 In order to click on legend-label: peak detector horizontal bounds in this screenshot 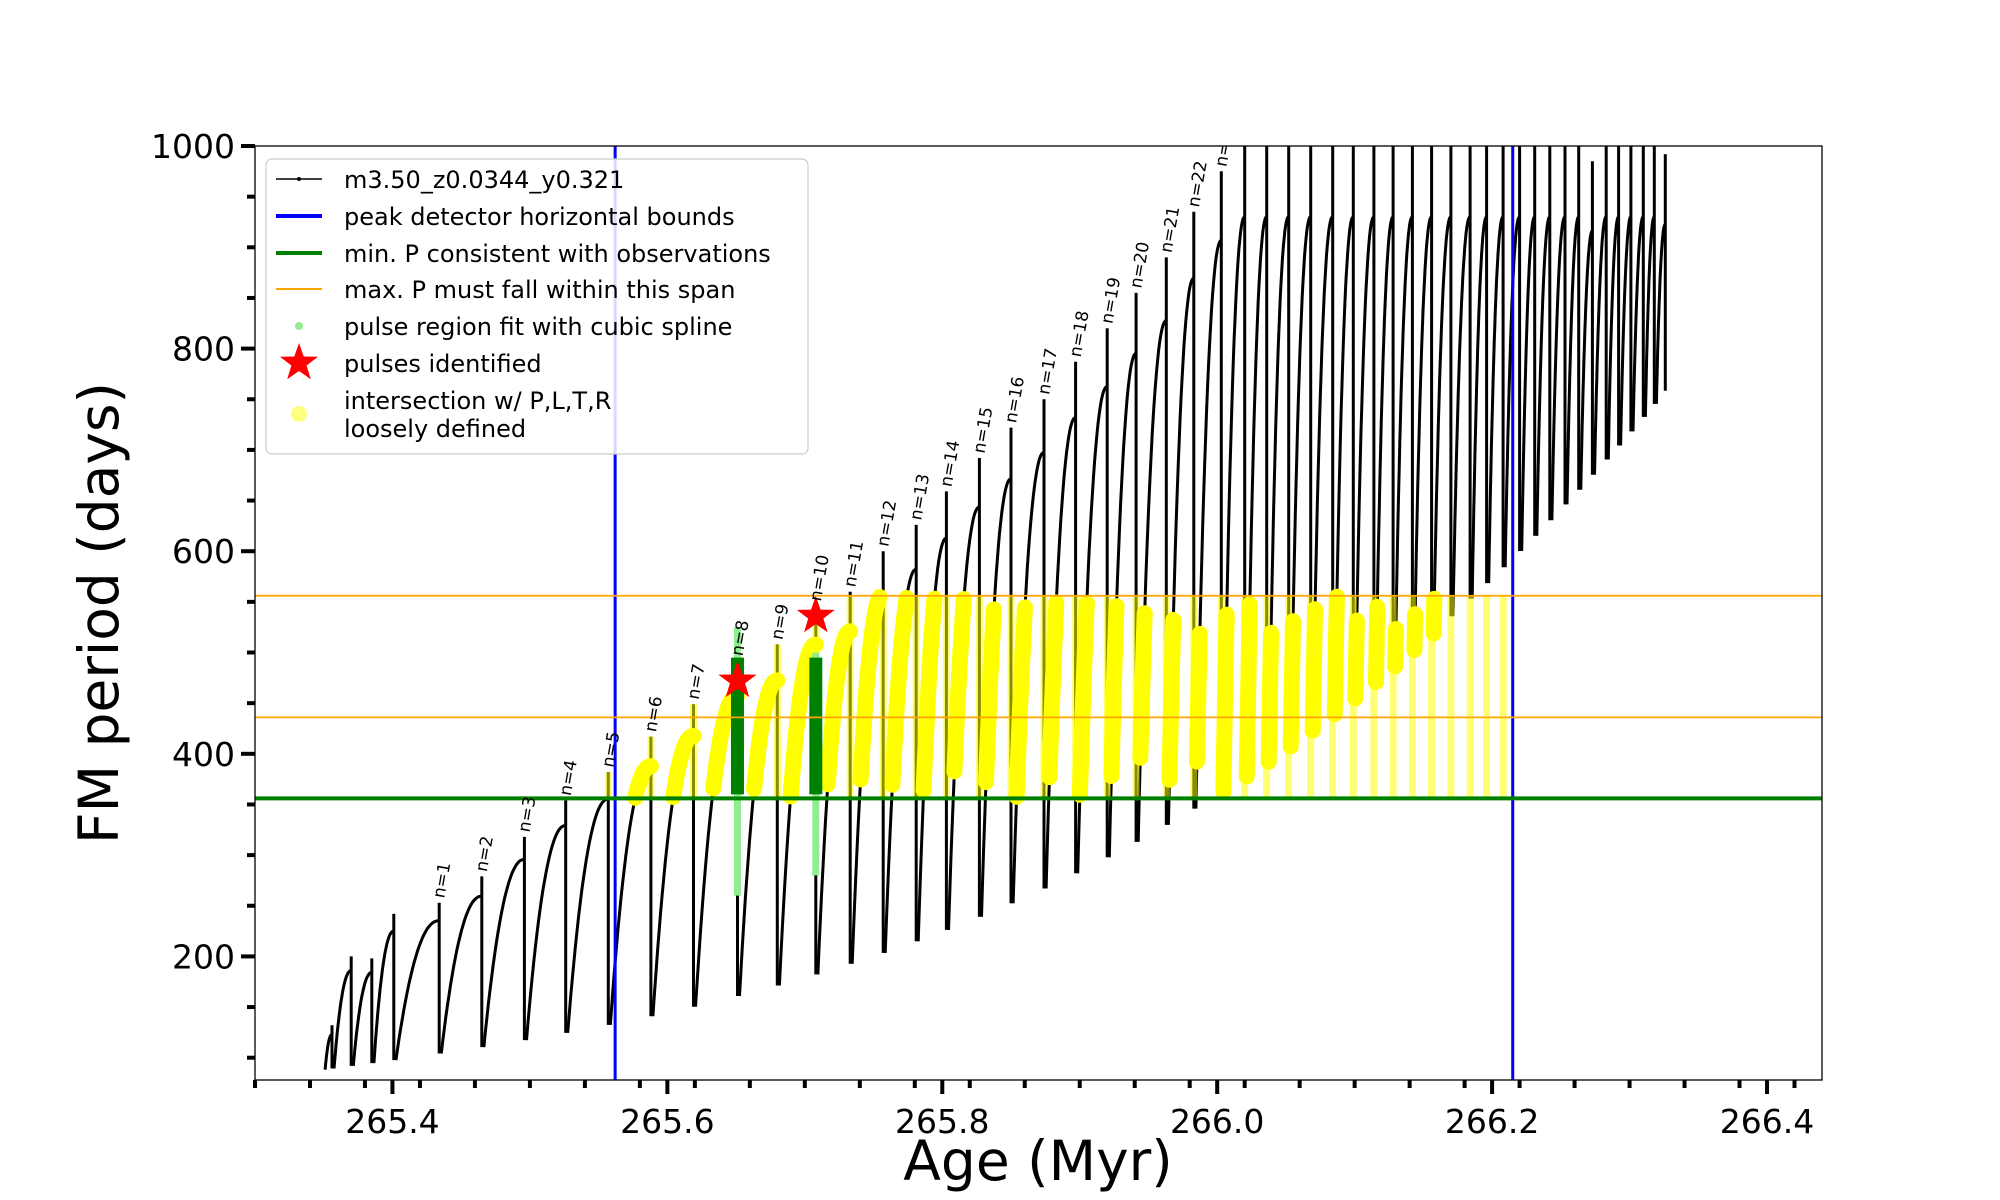, I will do `click(539, 217)`.